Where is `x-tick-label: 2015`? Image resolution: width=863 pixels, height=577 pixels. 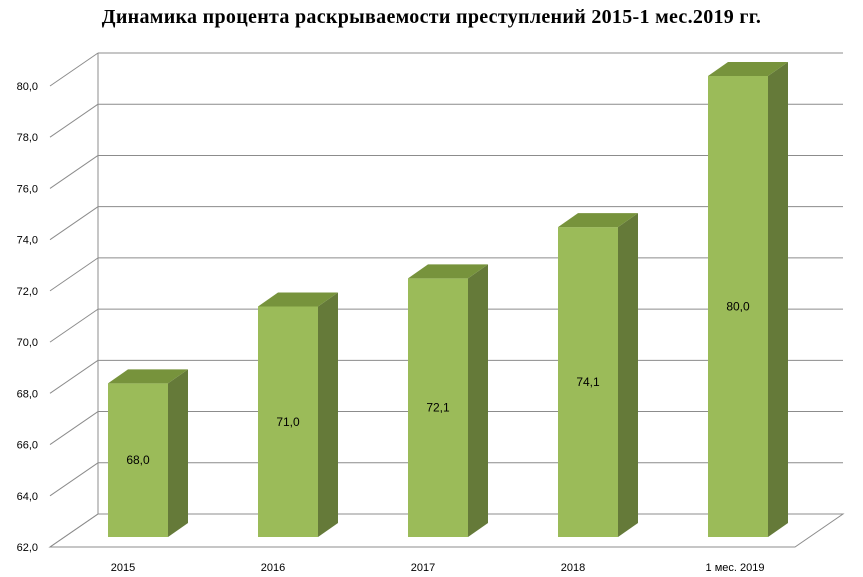
x-tick-label: 2015 is located at coordinates (123, 568).